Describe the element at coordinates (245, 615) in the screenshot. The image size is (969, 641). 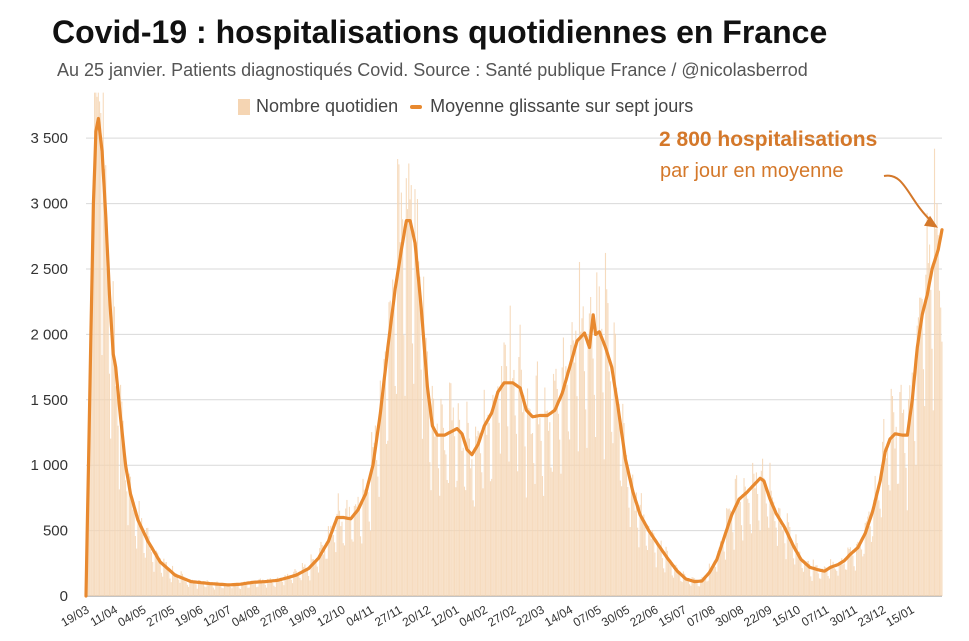
I see `x-tick-label: 04/08` at that location.